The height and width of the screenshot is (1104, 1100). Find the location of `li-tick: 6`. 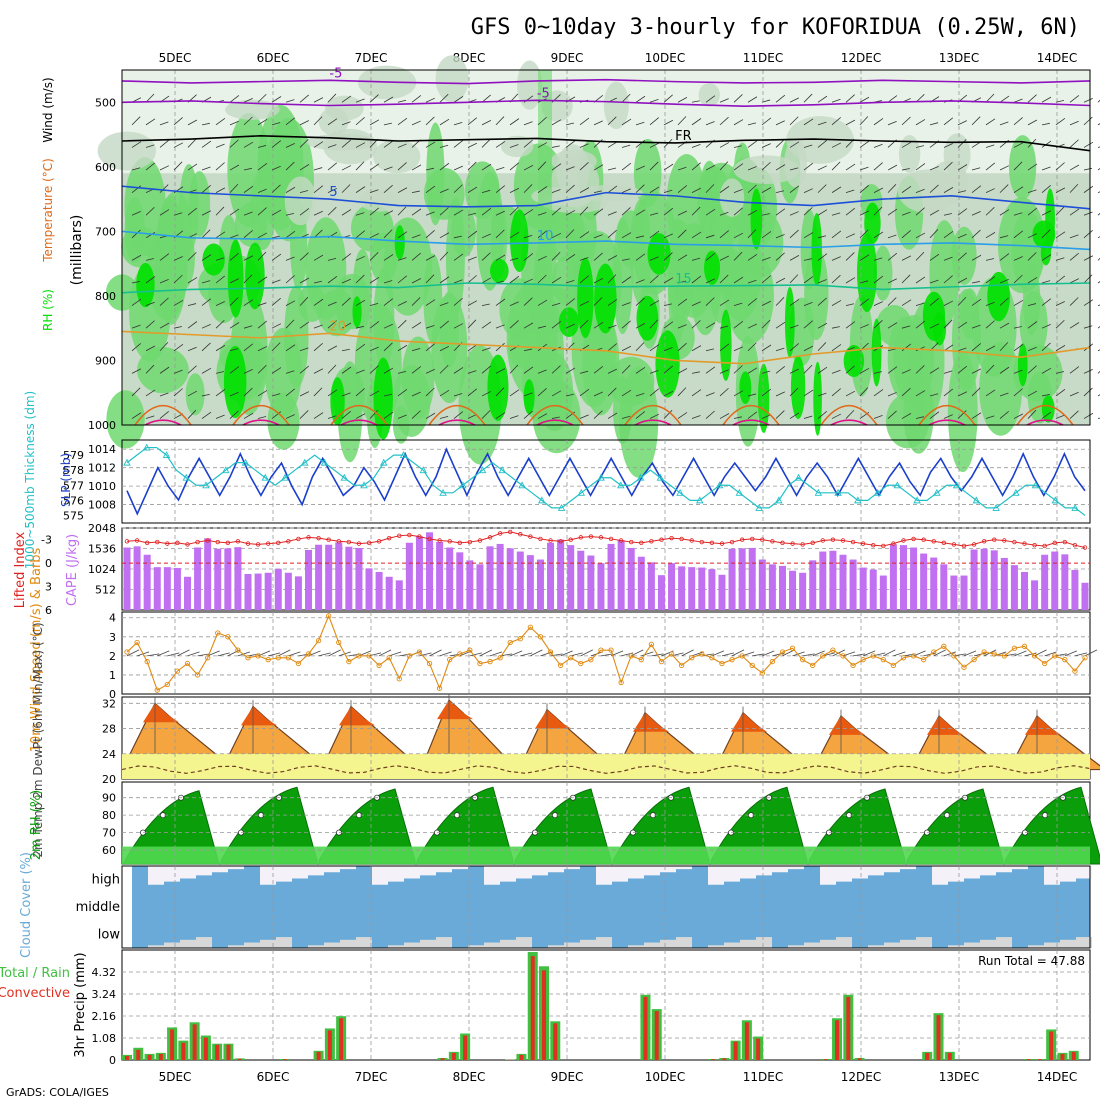

li-tick: 6 is located at coordinates (48, 610).